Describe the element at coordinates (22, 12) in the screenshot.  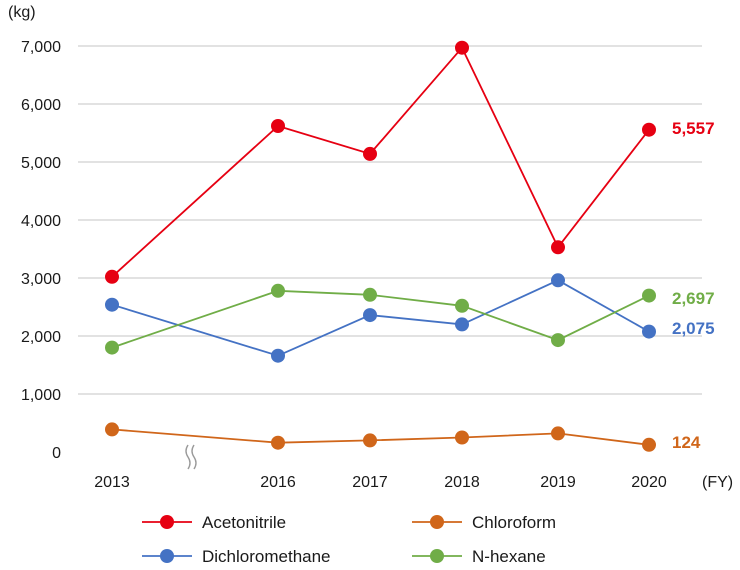
I see `y-unit-label: (kg)` at that location.